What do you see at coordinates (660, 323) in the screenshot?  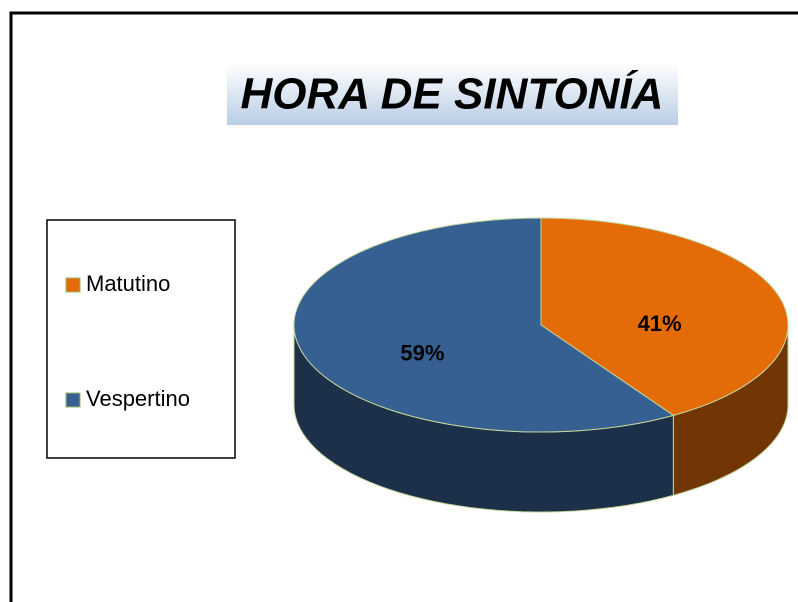 I see `data-label: 41%` at bounding box center [660, 323].